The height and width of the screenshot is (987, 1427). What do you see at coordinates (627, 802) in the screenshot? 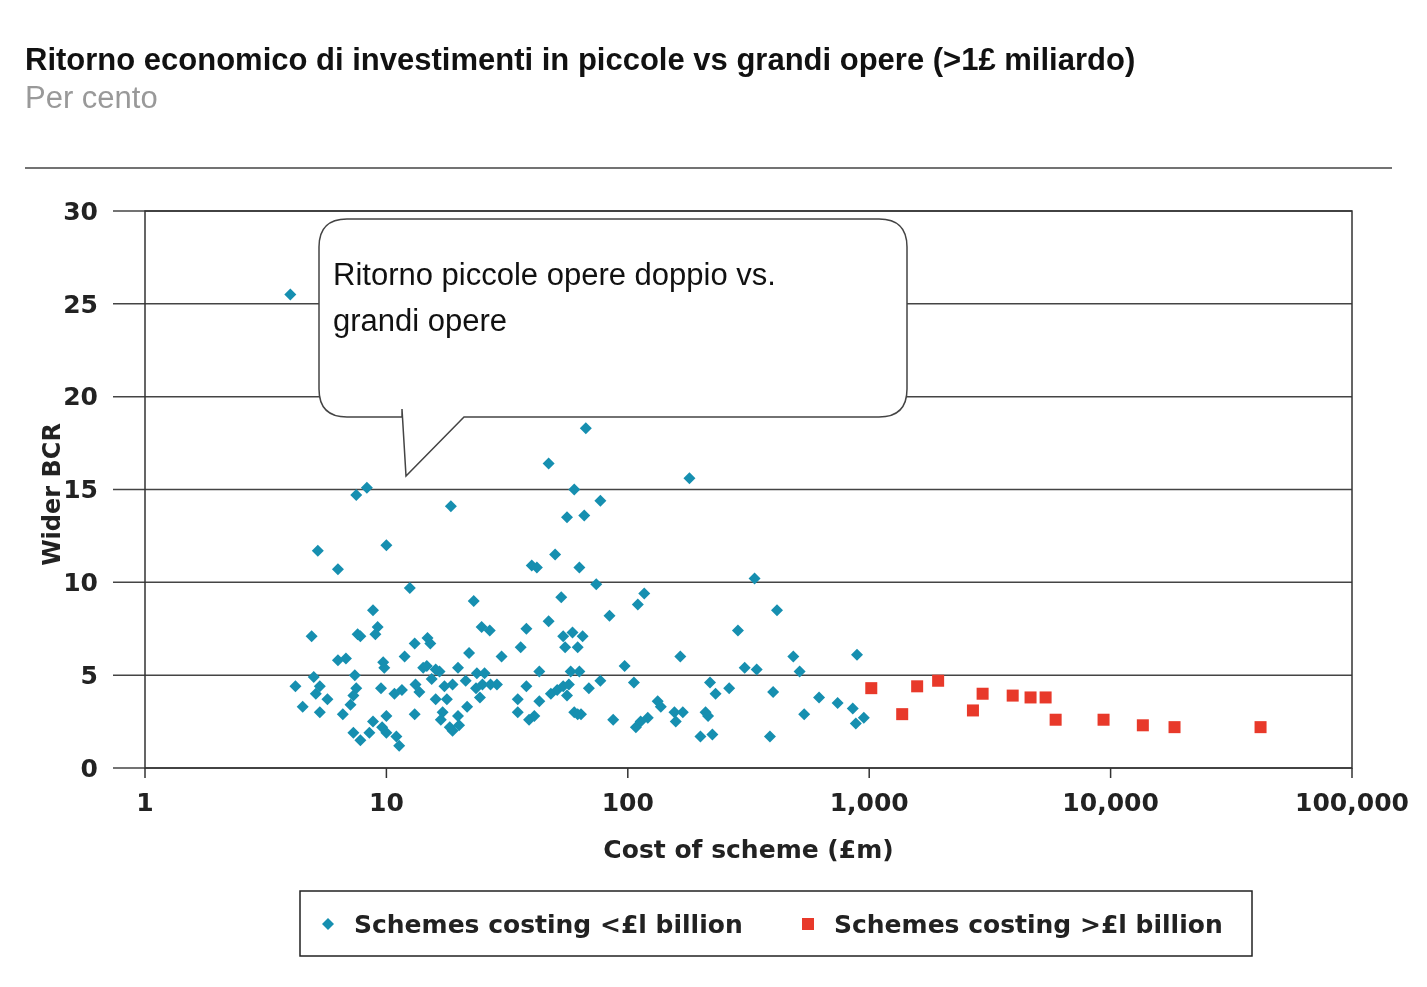
I see `x-tick-label: 100` at bounding box center [627, 802].